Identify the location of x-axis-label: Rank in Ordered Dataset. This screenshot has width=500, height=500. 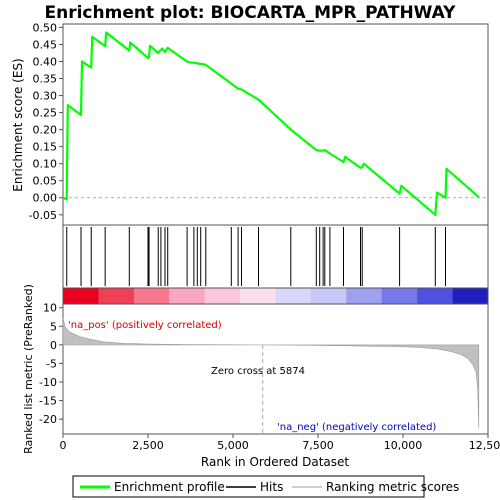
(275, 462).